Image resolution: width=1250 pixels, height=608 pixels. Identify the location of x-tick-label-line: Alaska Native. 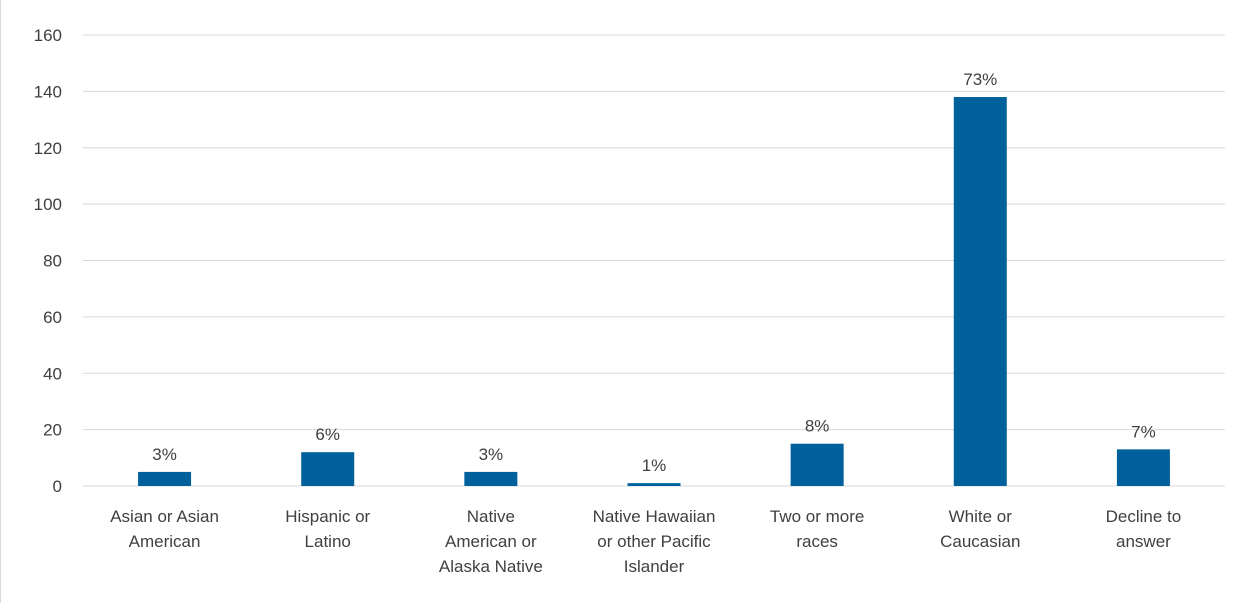
(491, 566).